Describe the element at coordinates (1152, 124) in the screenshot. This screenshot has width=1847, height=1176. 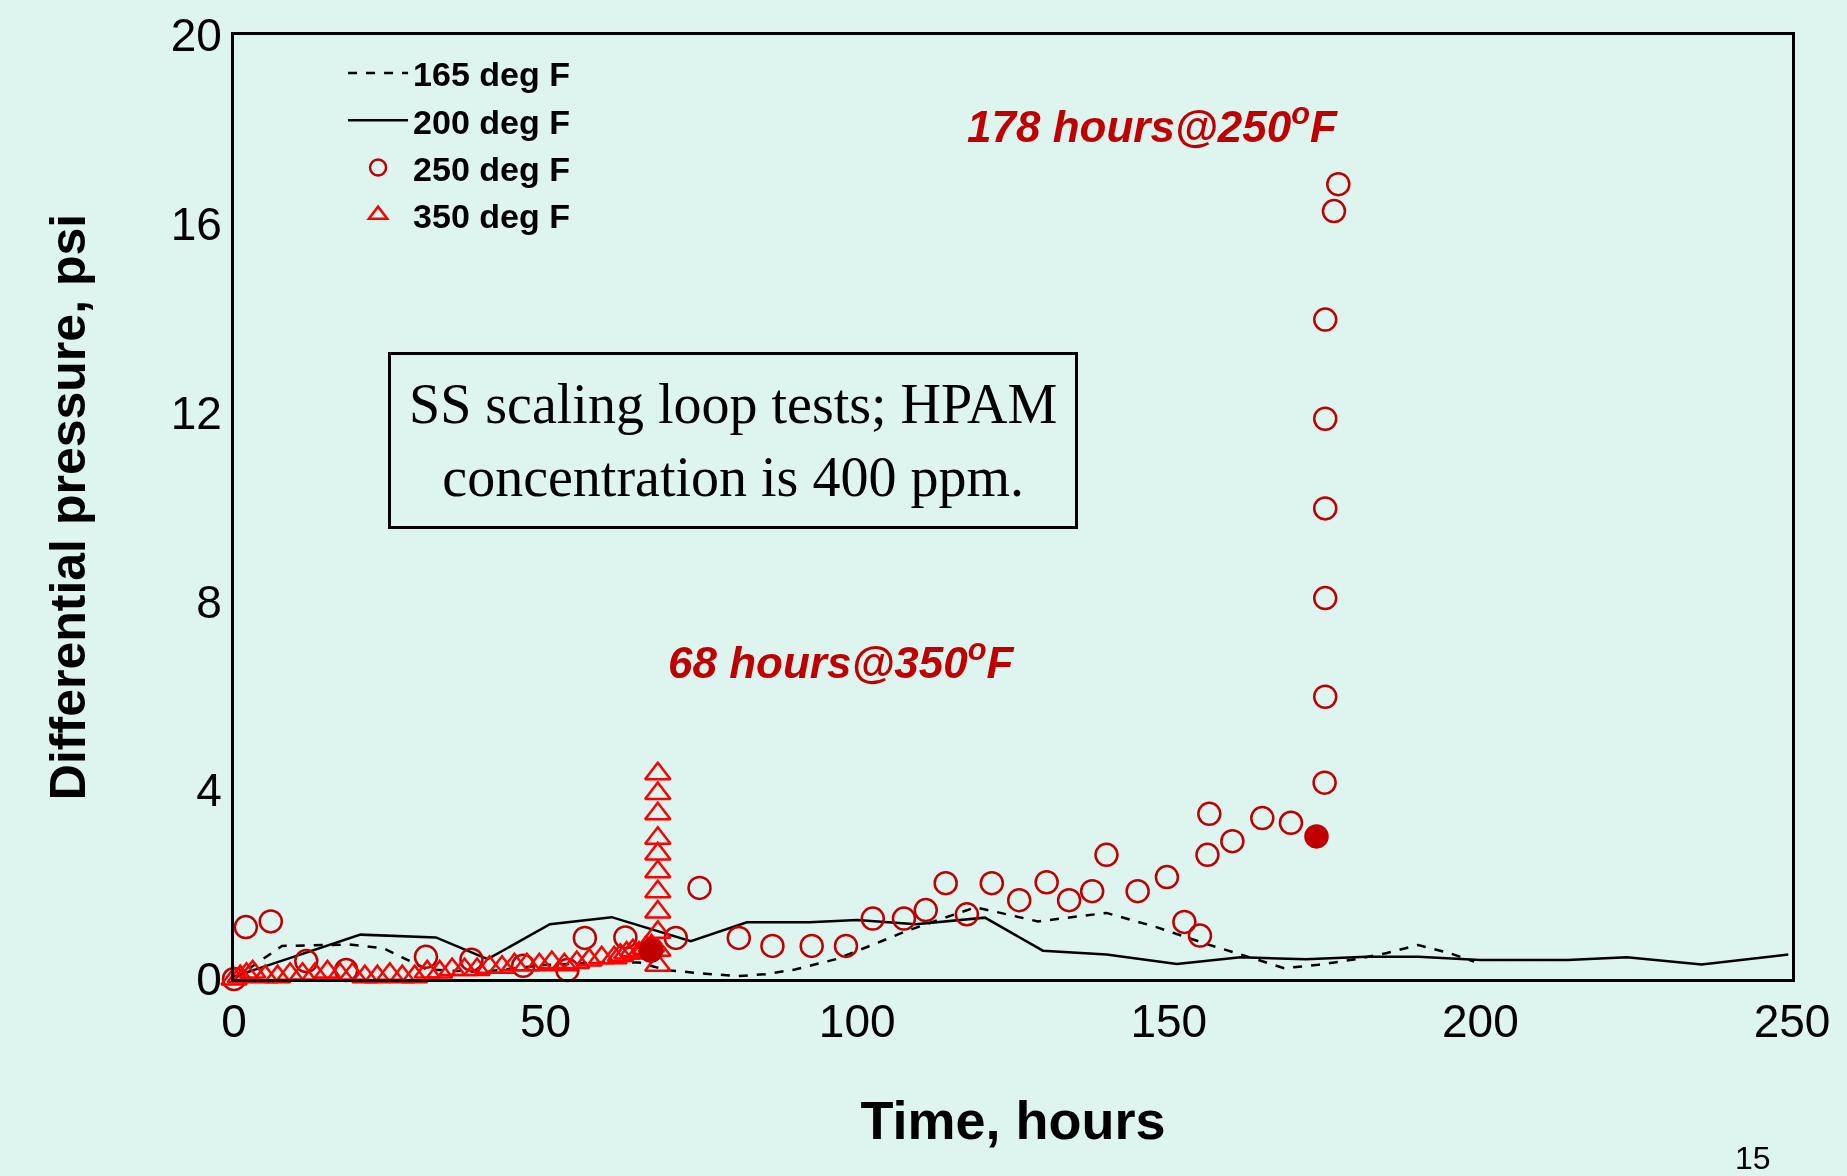
I see `annotation: 178 hours@250$^{o}$F` at that location.